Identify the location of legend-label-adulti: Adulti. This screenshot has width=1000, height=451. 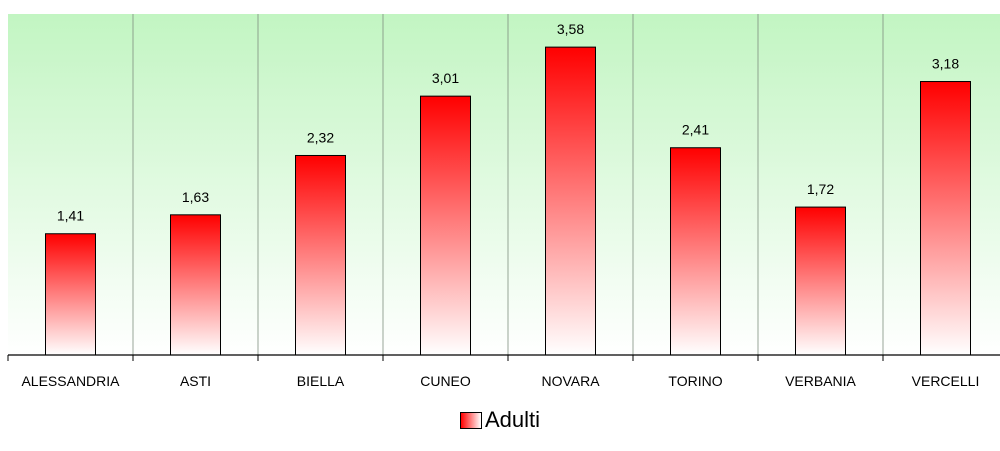
(512, 419).